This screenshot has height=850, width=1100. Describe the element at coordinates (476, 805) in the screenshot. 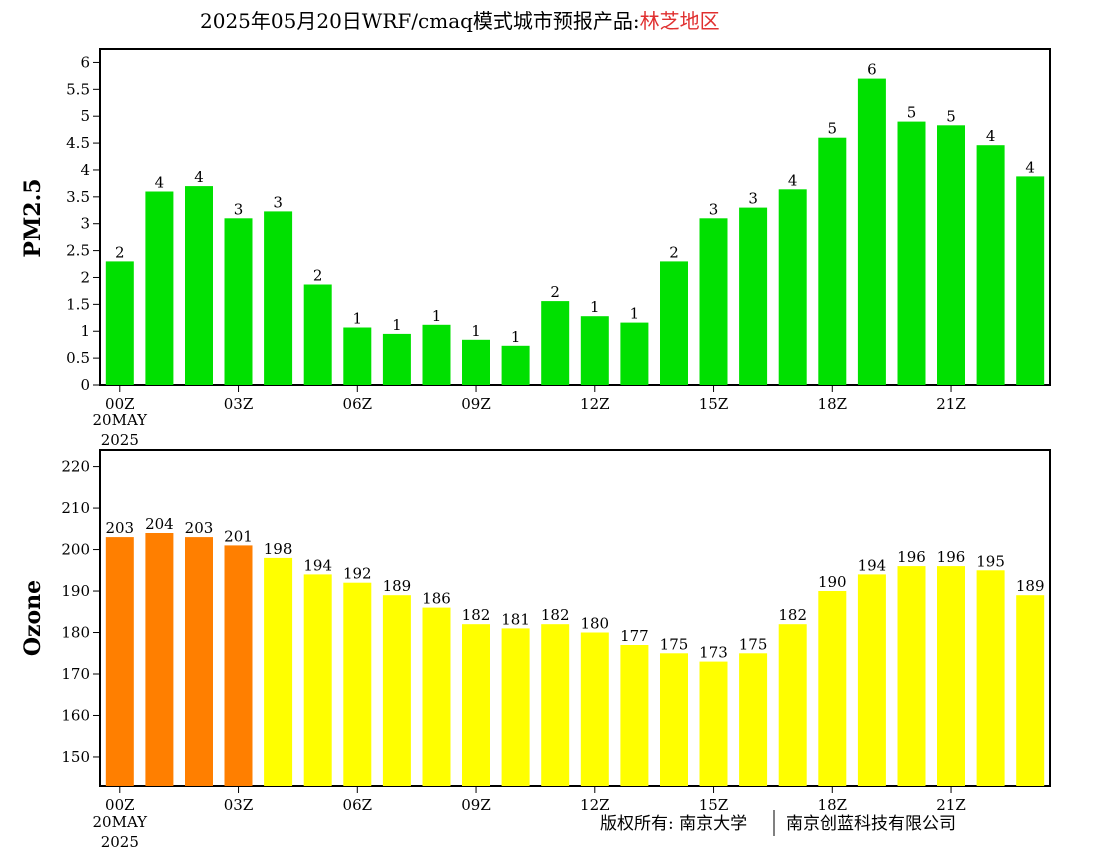

I see `ozone-x-tick-label: 09Z` at that location.